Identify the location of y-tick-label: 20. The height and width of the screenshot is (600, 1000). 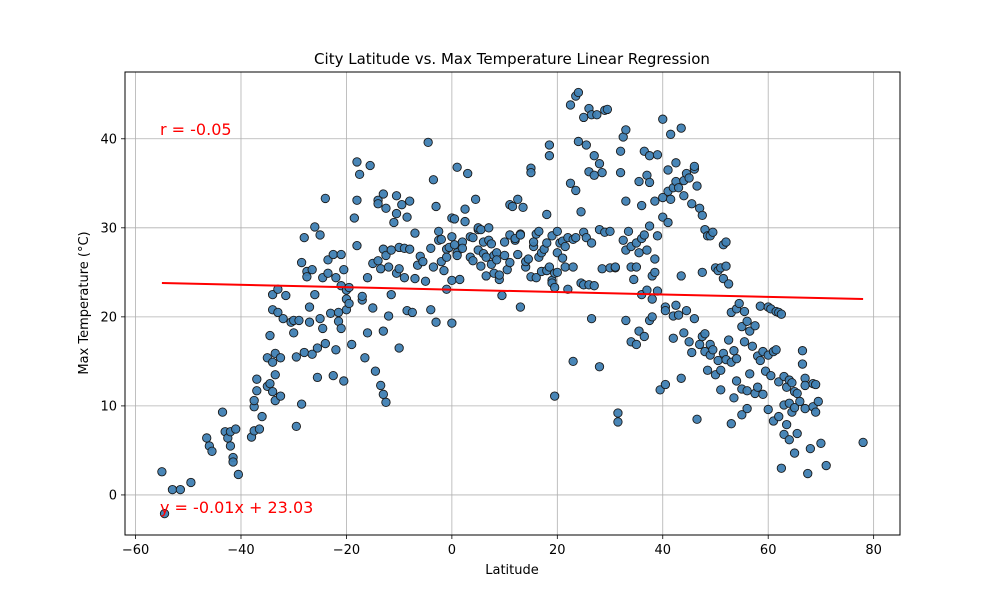
(108, 317).